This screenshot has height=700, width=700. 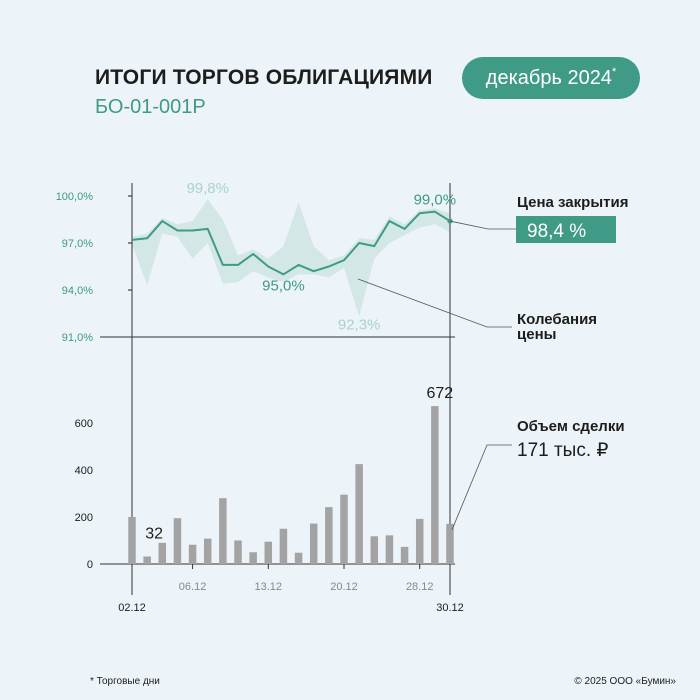 I want to click on price-range-band, so click(x=291, y=258).